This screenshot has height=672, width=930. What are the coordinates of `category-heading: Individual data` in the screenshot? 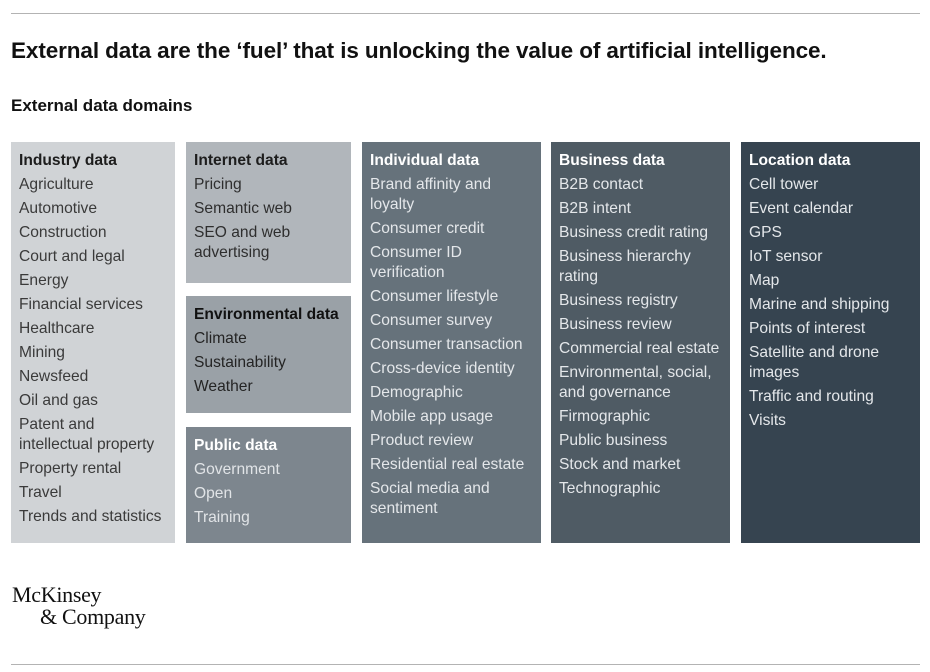 It's located at (425, 160).